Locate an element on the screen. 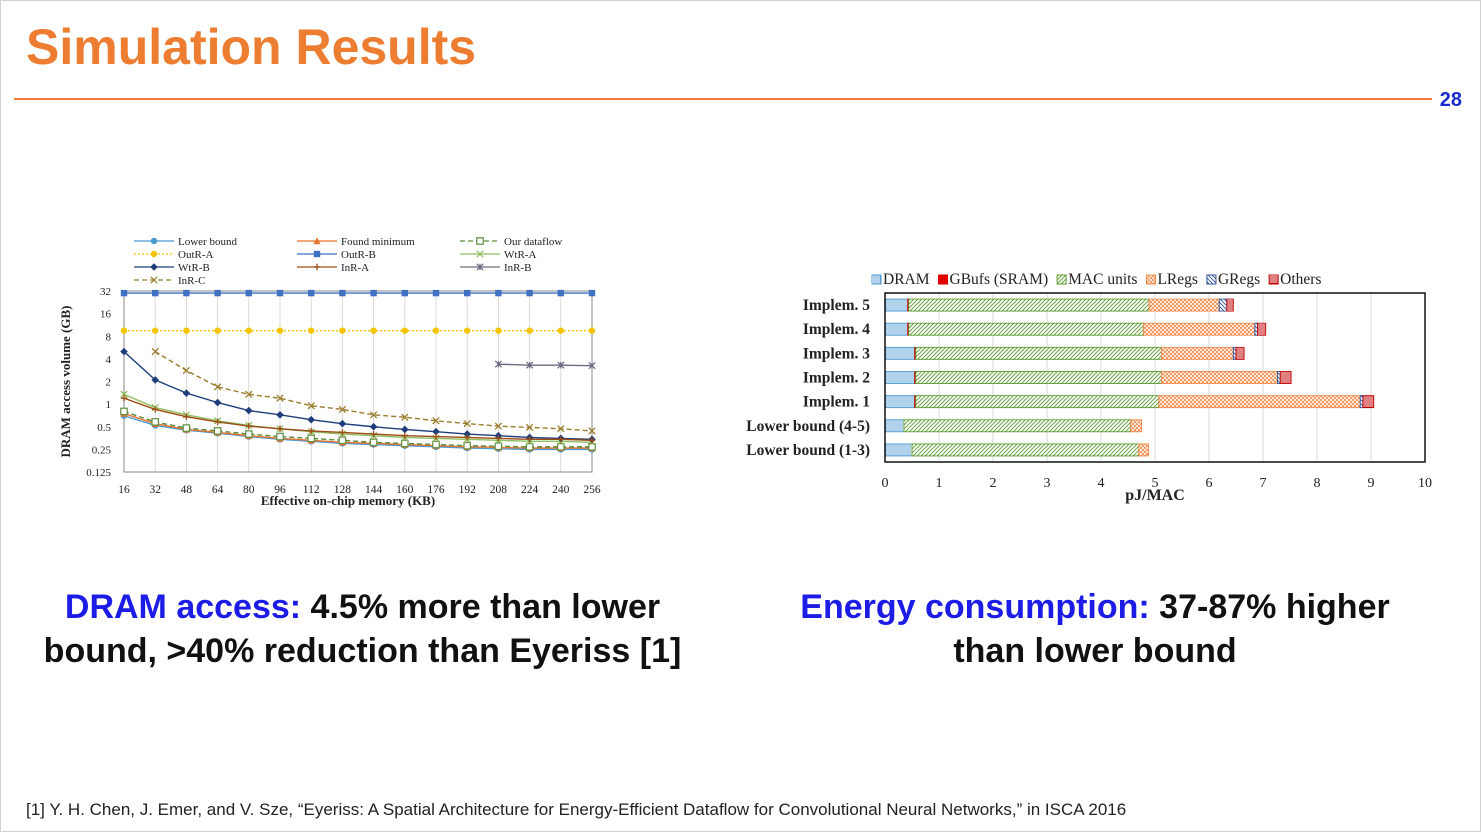  legend-label: WtR-A is located at coordinates (520, 255).